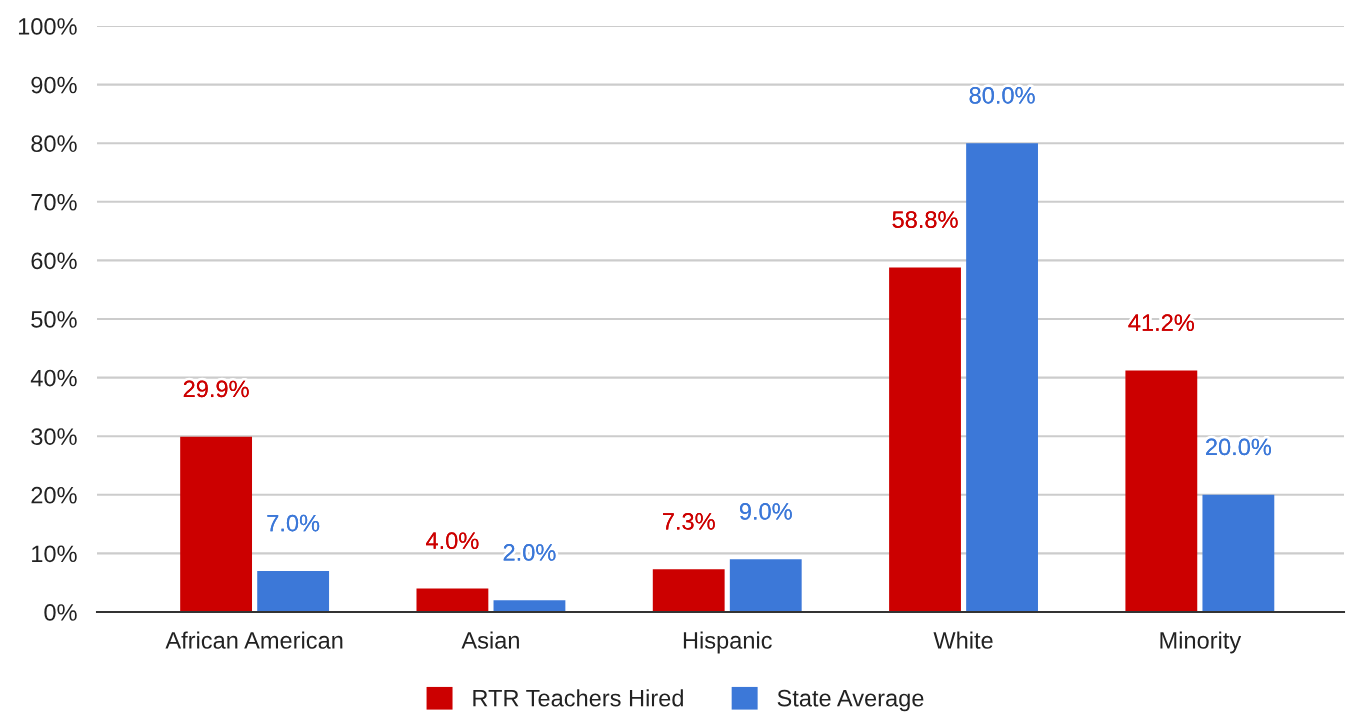 The image size is (1351, 723). I want to click on data-label: 20.0%, so click(1239, 447).